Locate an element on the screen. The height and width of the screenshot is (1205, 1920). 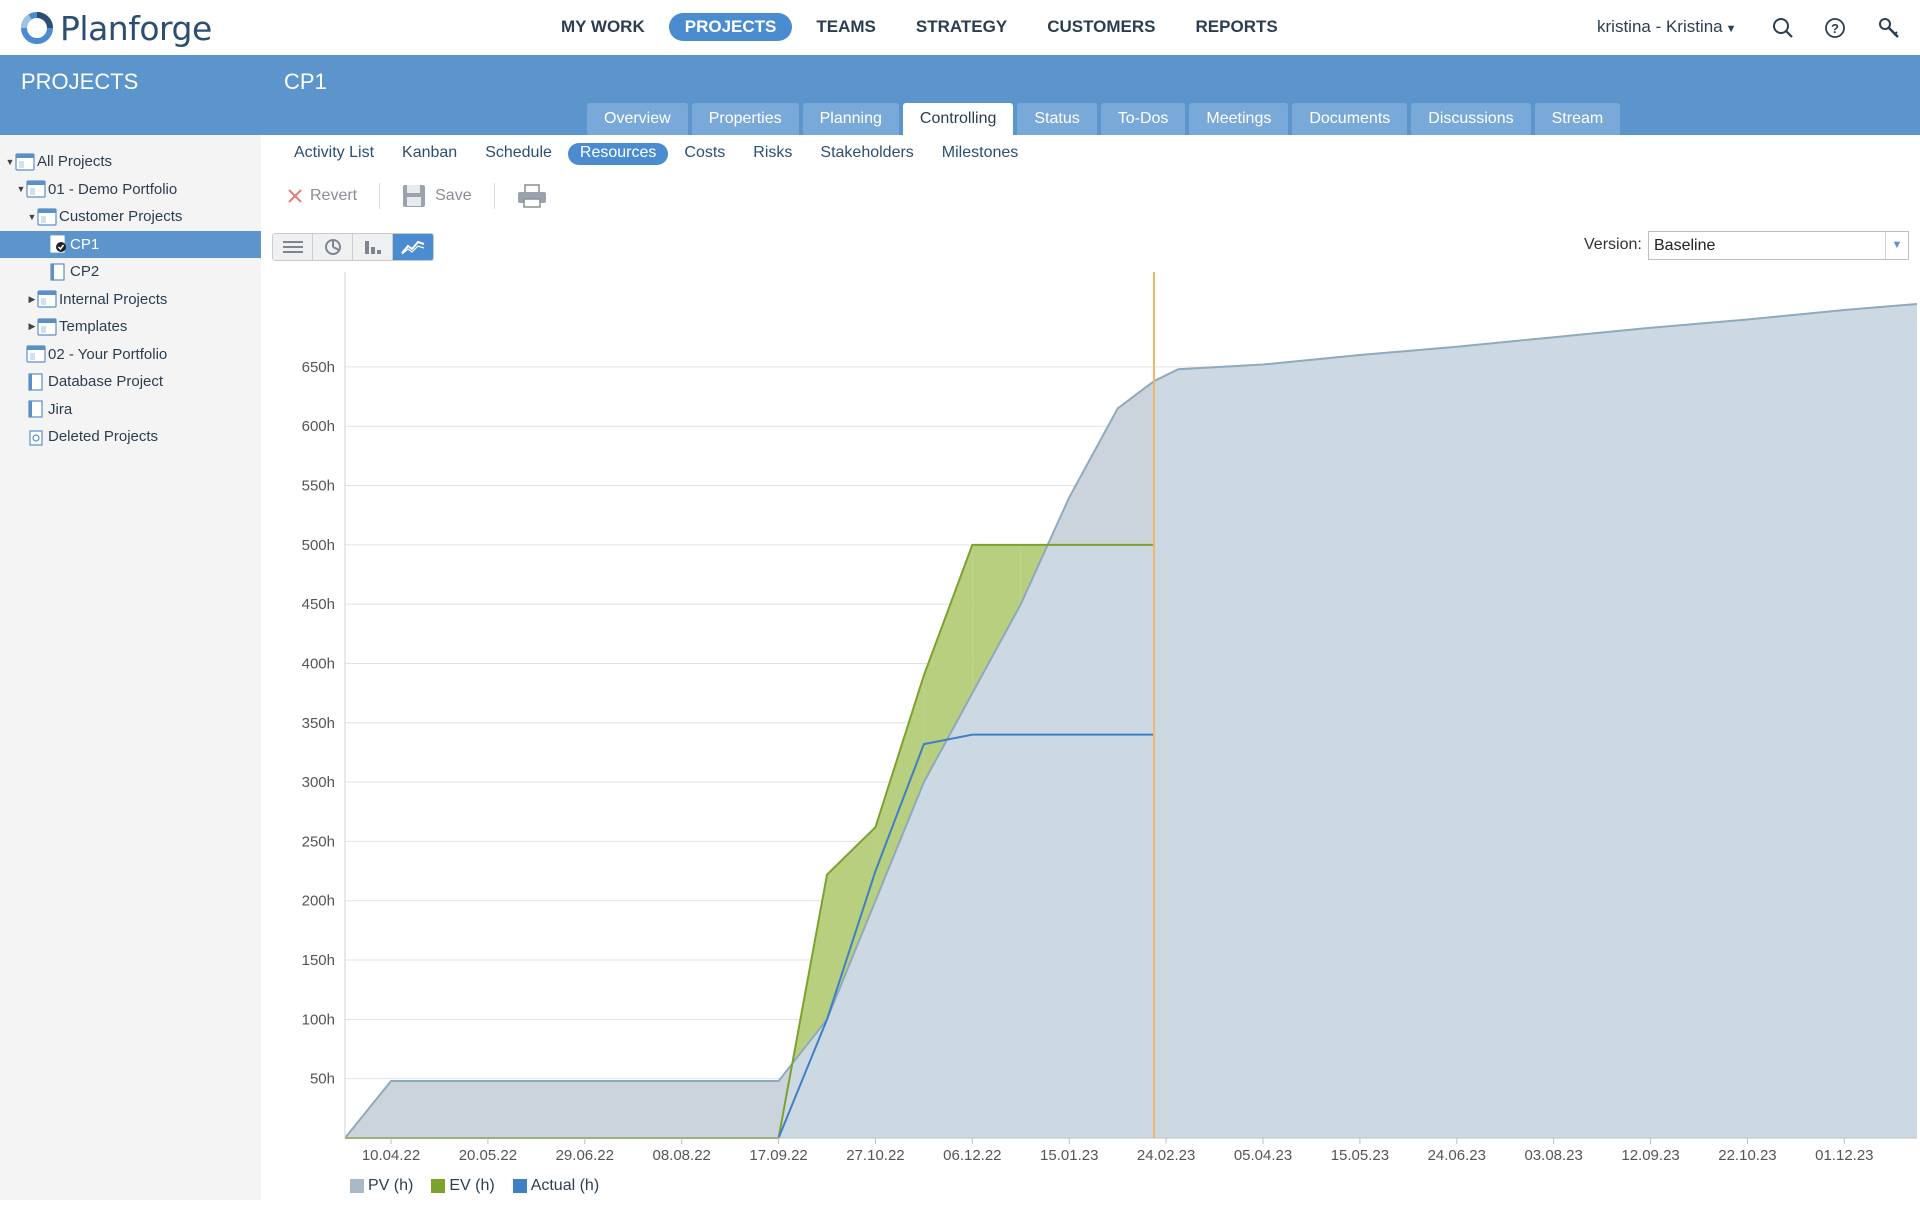
tab-status: Status is located at coordinates (1057, 119).